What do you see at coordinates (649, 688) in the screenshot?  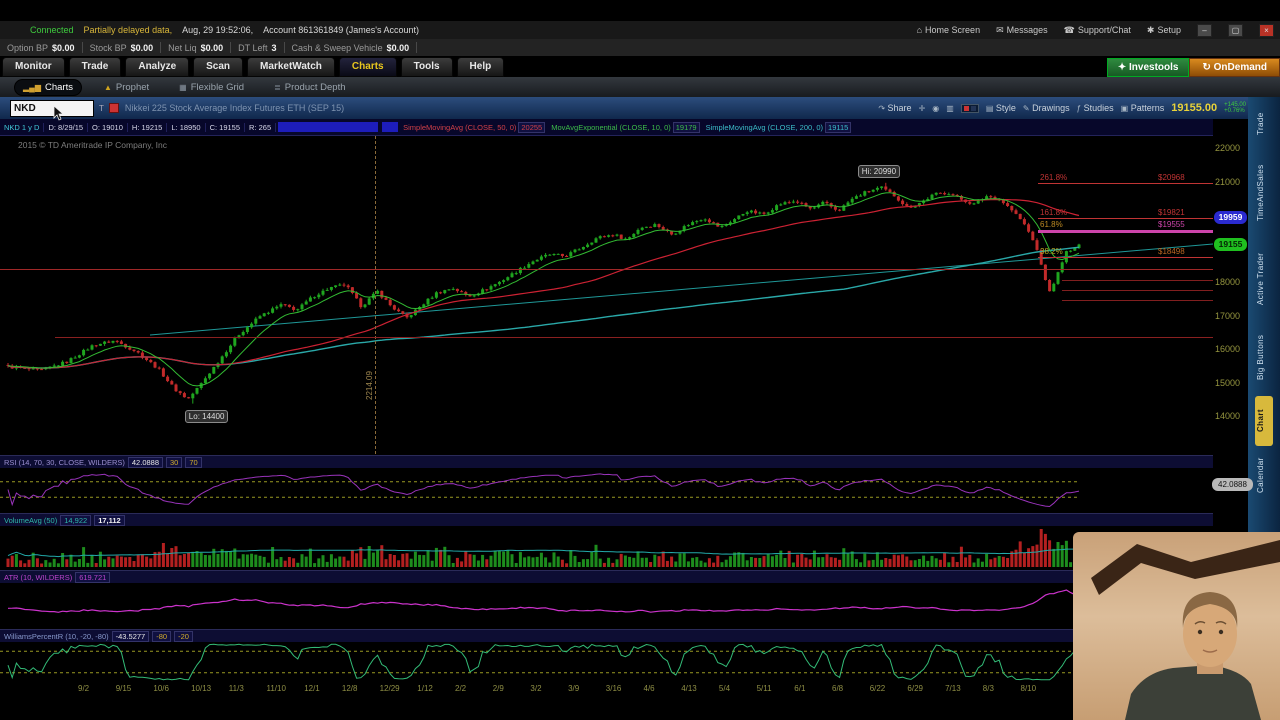 I see `time-axis-label: 4/6` at bounding box center [649, 688].